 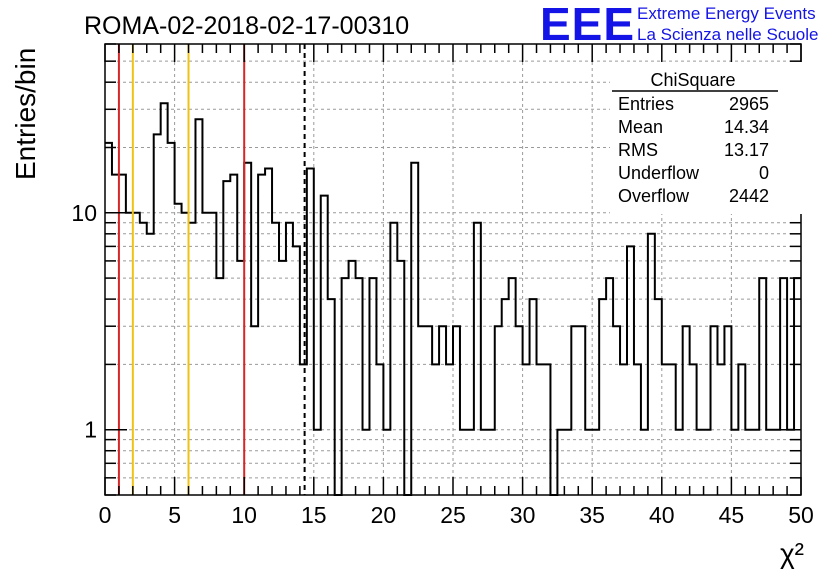 I want to click on x-tick-label: 50, so click(x=801, y=515).